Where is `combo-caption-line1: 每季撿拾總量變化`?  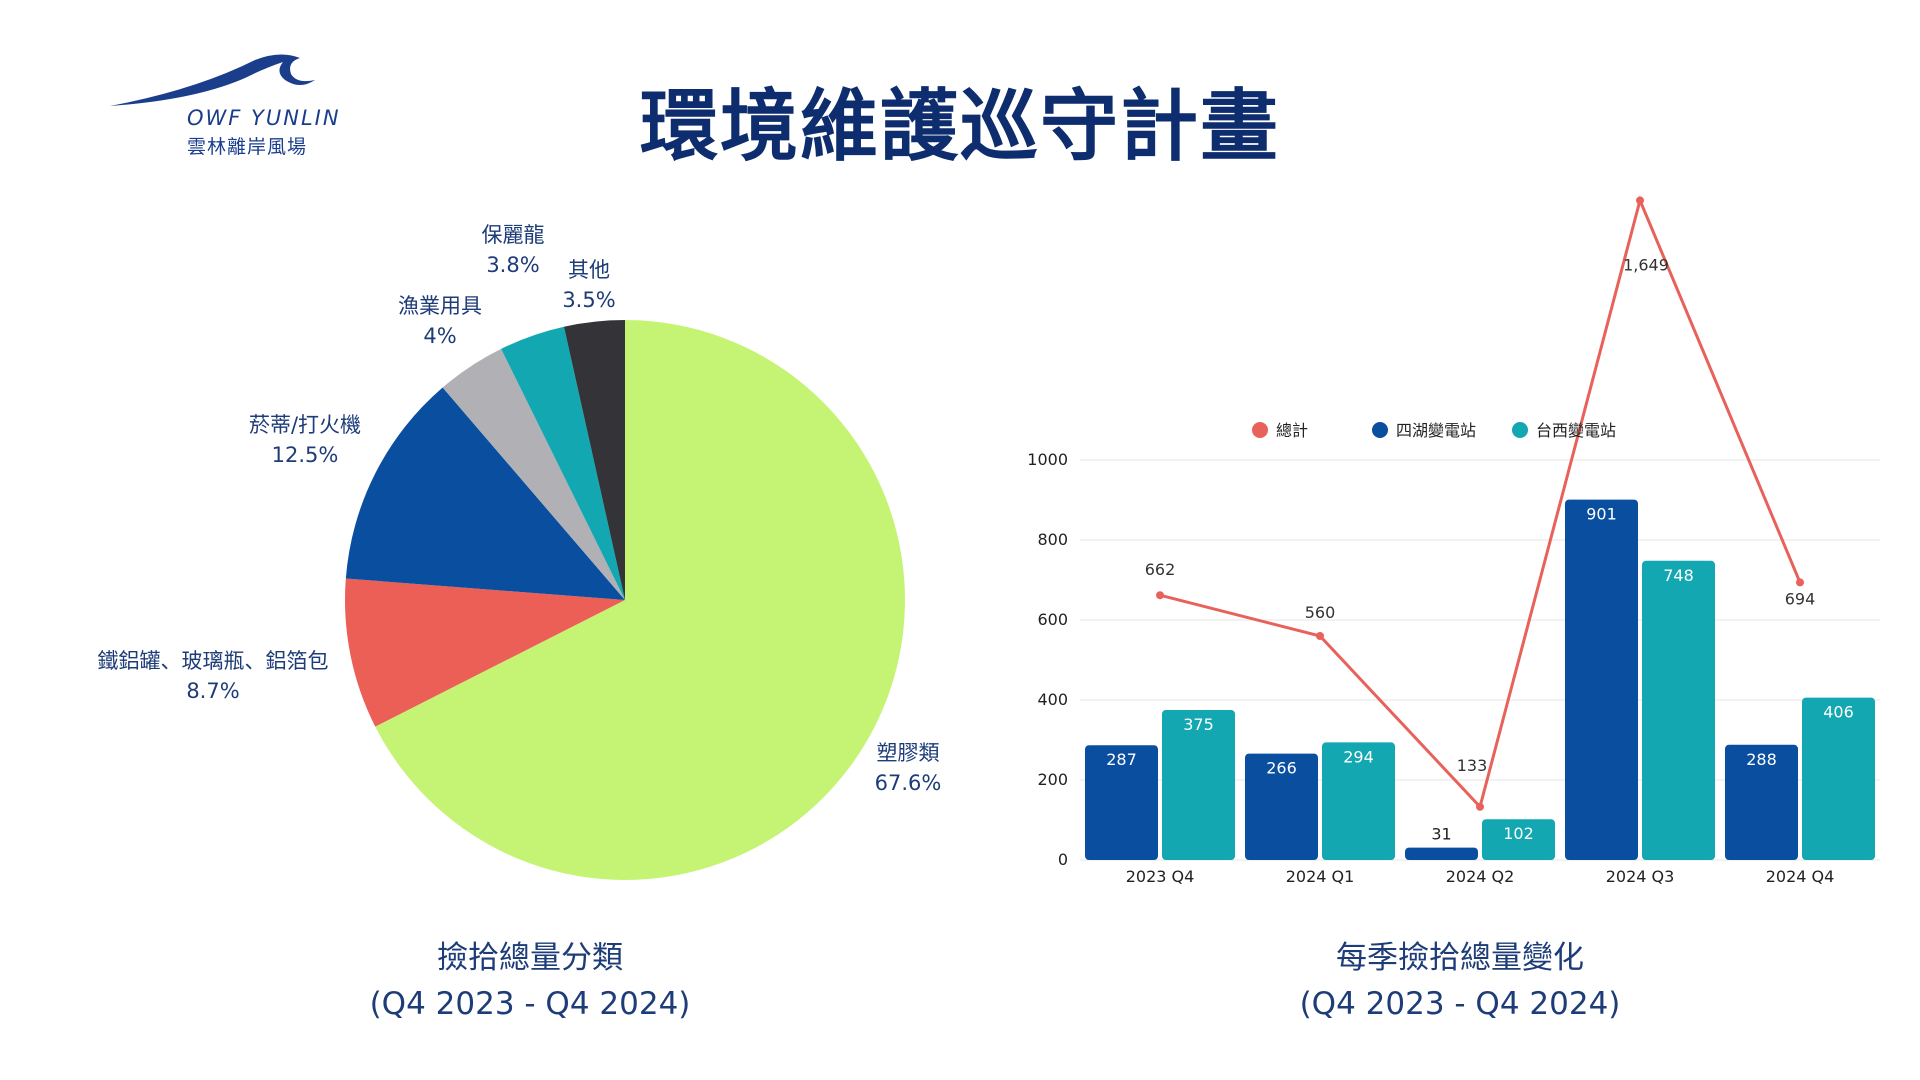
combo-caption-line1: 每季撿拾總量變化 is located at coordinates (1460, 958).